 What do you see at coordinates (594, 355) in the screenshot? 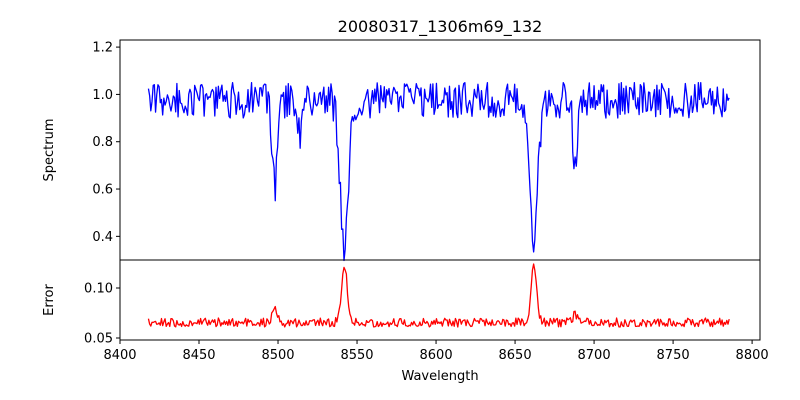
I see `x-tick-label: 8700` at bounding box center [594, 355].